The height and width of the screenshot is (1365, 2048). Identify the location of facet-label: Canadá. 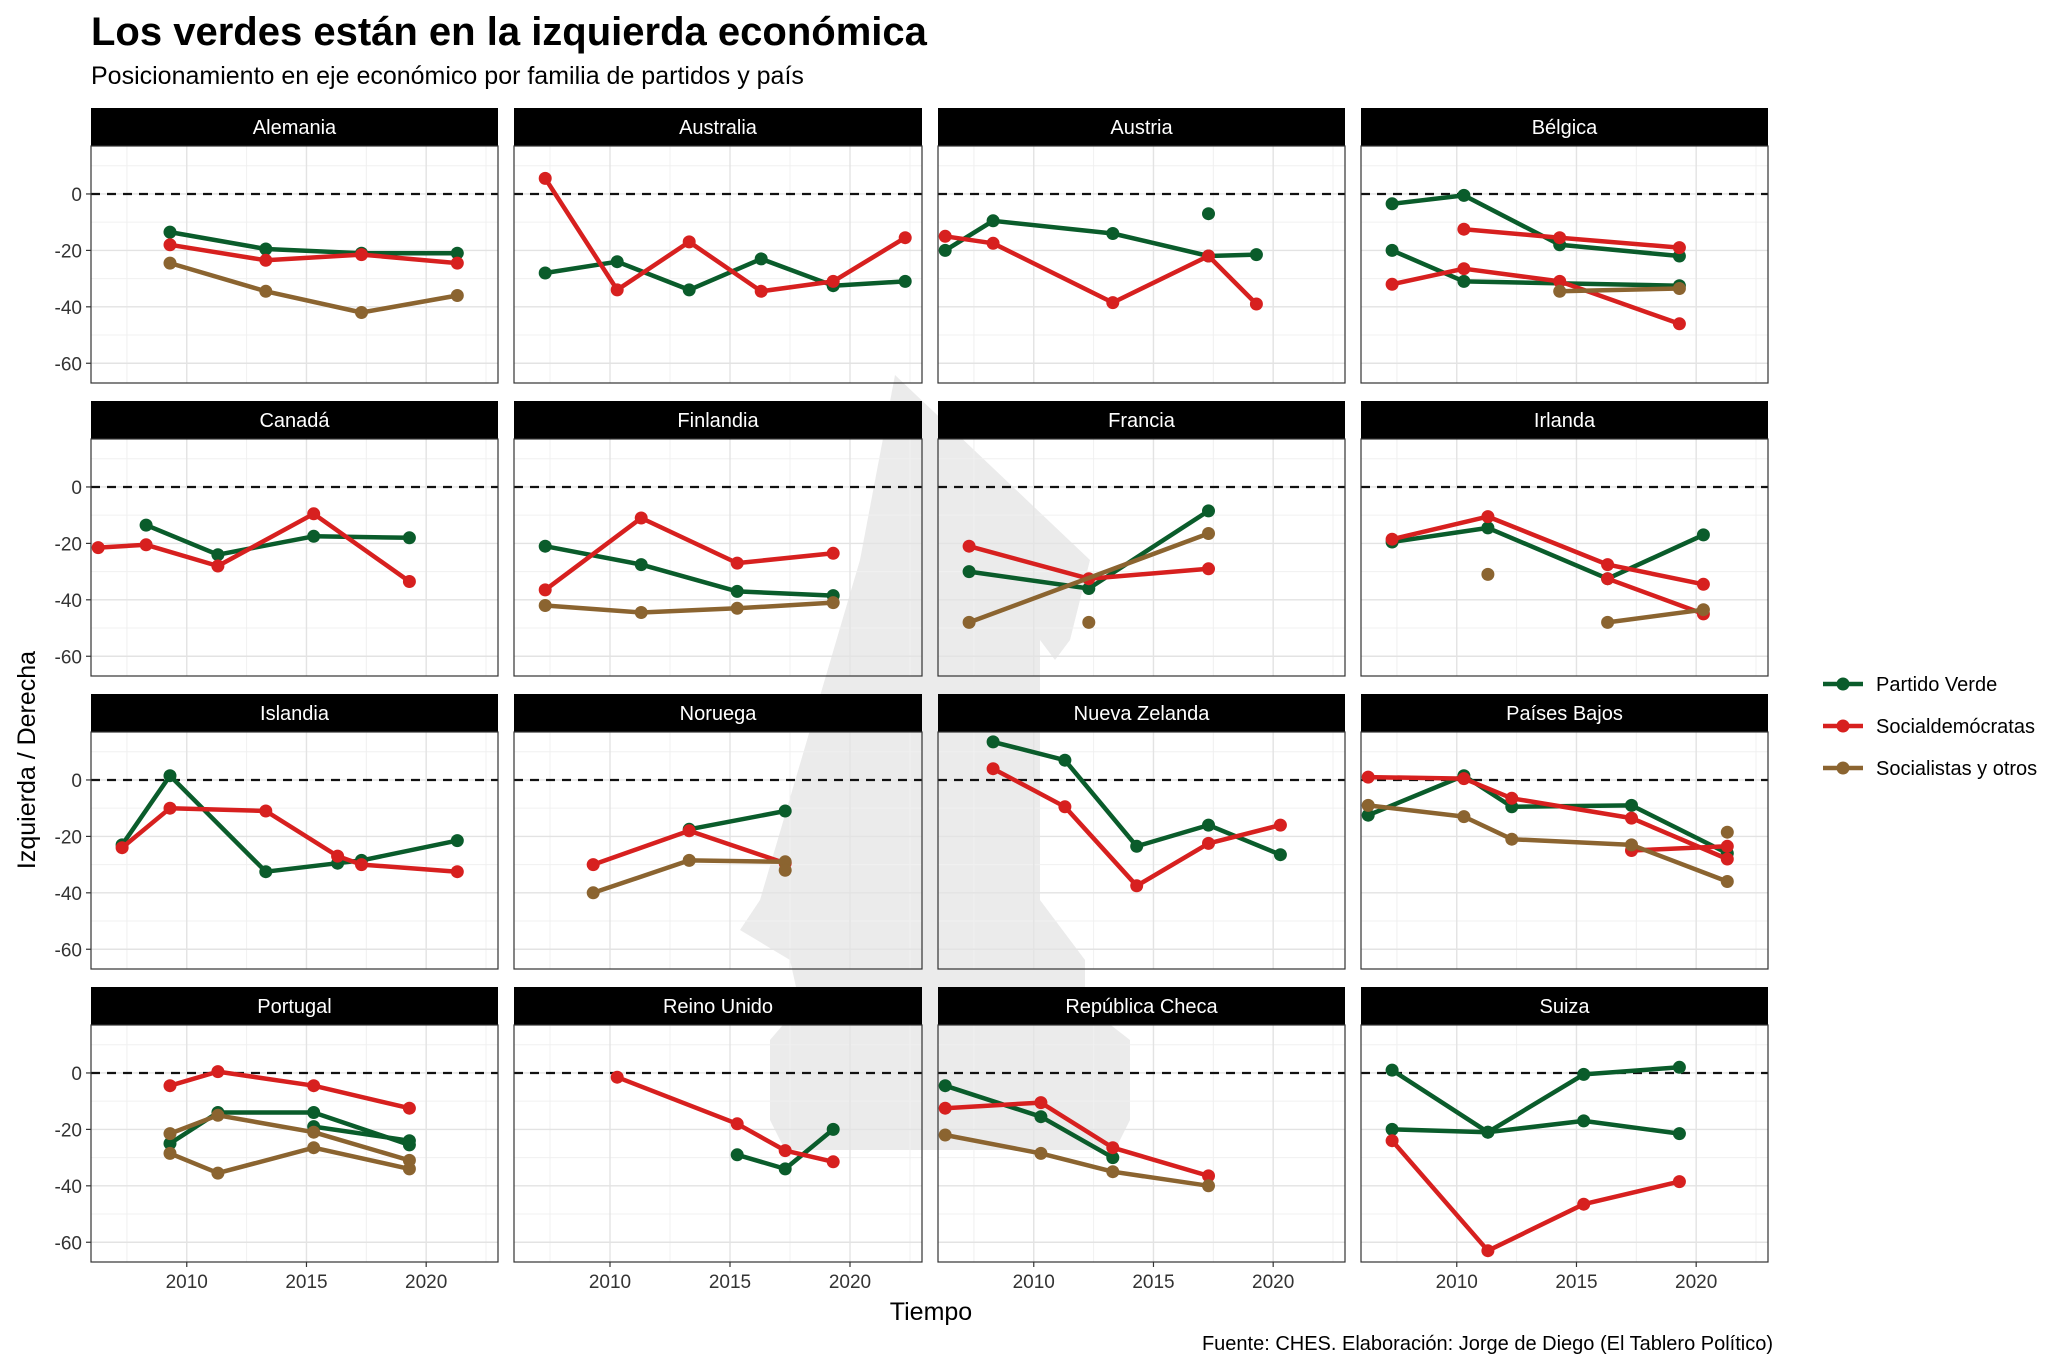
(294, 421).